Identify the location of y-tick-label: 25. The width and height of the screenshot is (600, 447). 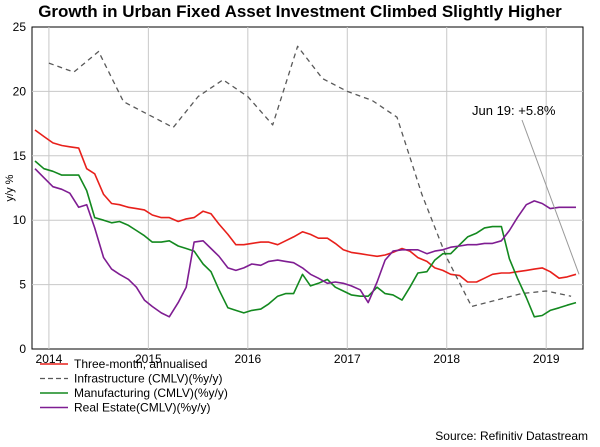
(20, 27).